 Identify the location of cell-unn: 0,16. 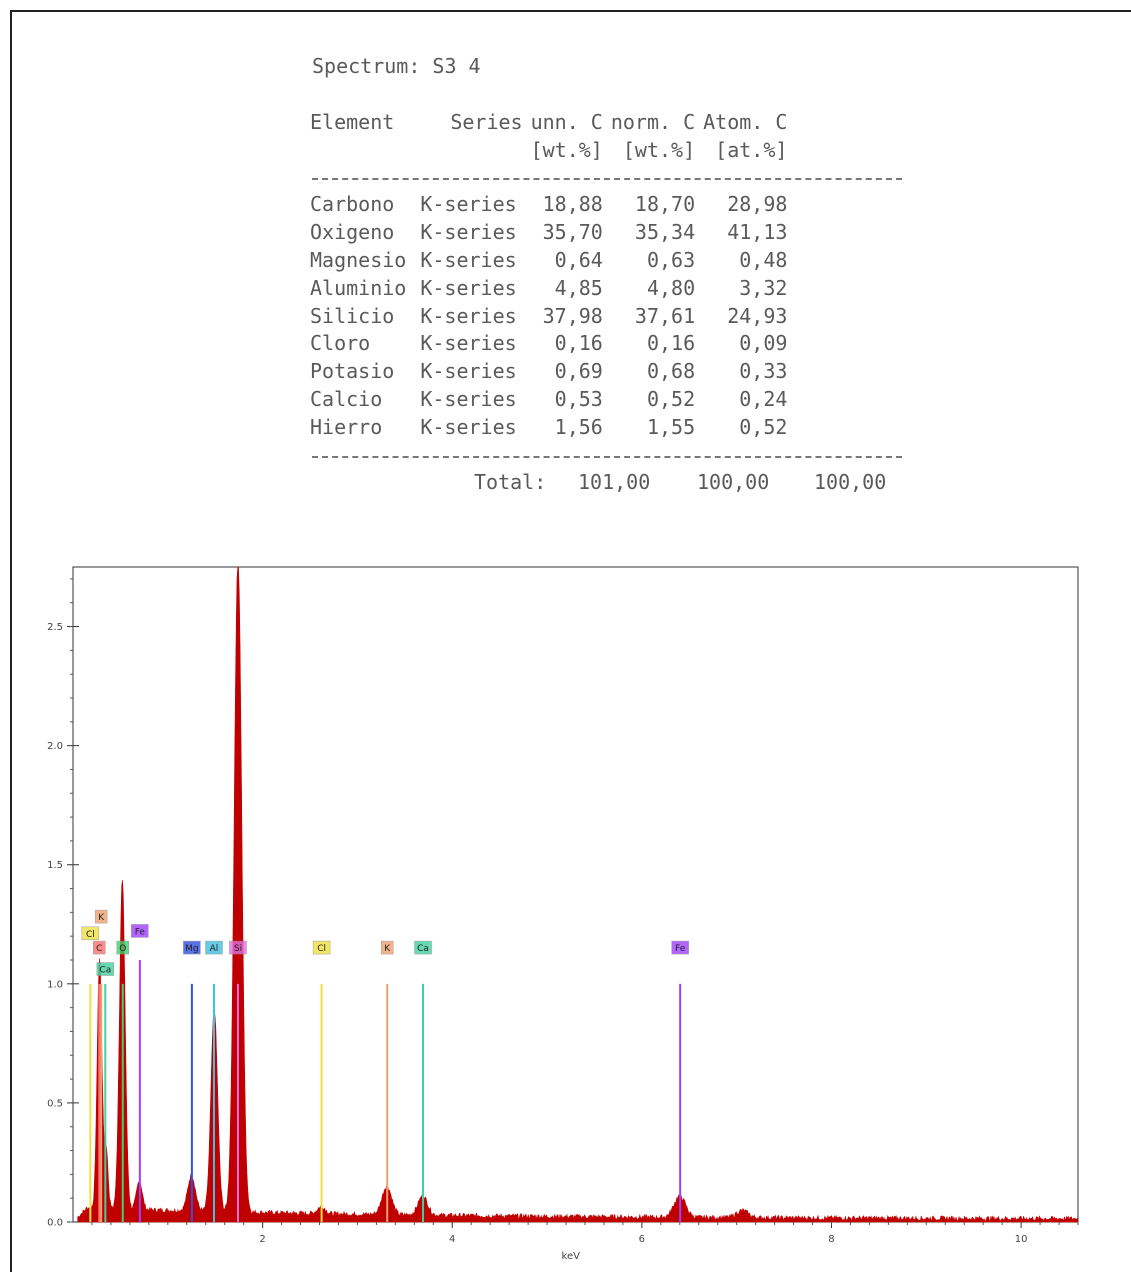
(578, 343).